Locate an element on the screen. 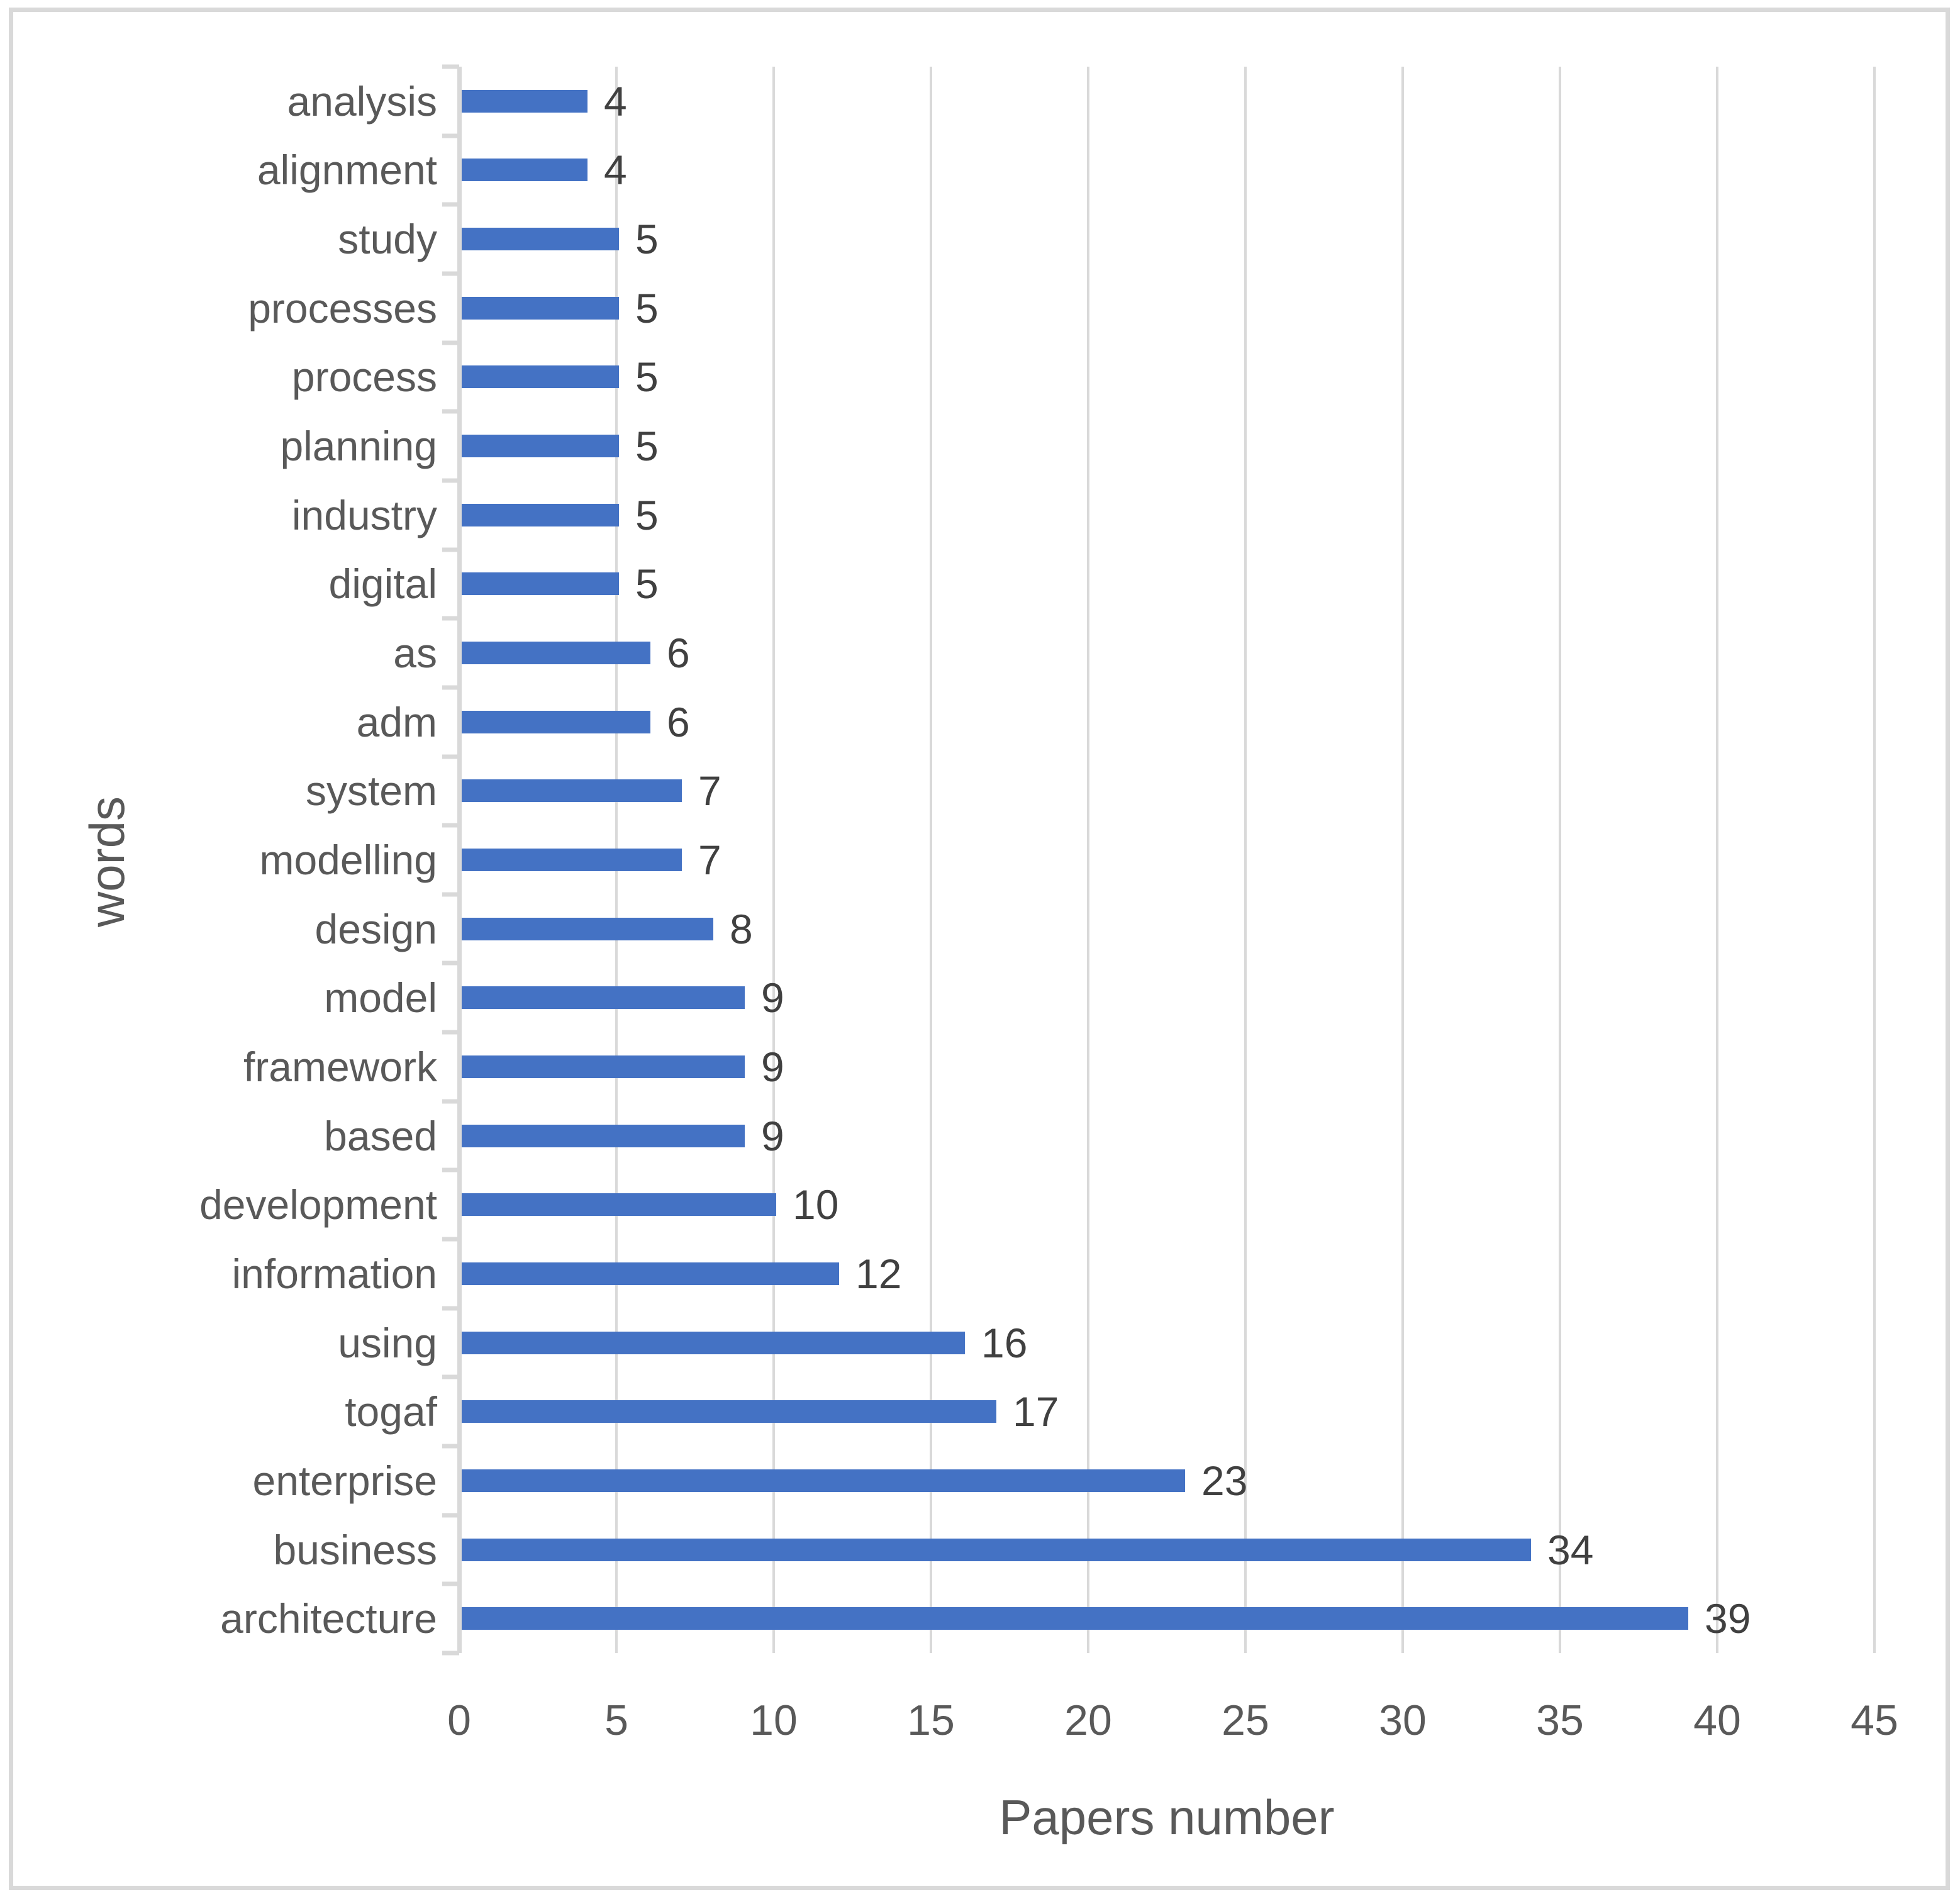 The height and width of the screenshot is (1899, 1960). x-tick-label-15: 15 is located at coordinates (931, 1720).